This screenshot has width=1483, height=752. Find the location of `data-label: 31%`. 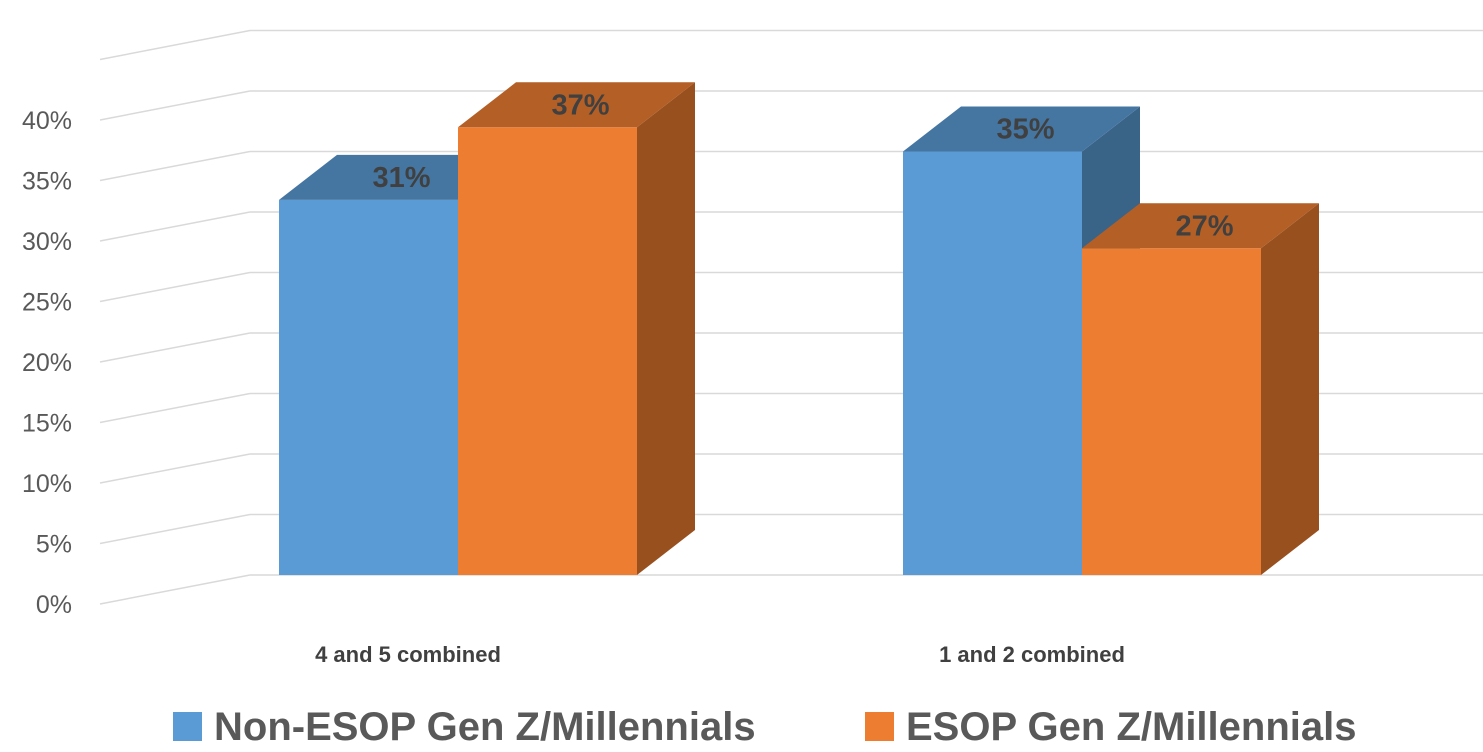

data-label: 31% is located at coordinates (401, 178).